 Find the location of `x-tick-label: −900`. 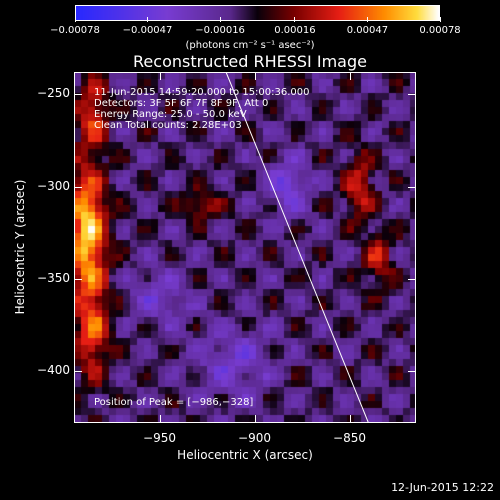

x-tick-label: −900 is located at coordinates (254, 438).